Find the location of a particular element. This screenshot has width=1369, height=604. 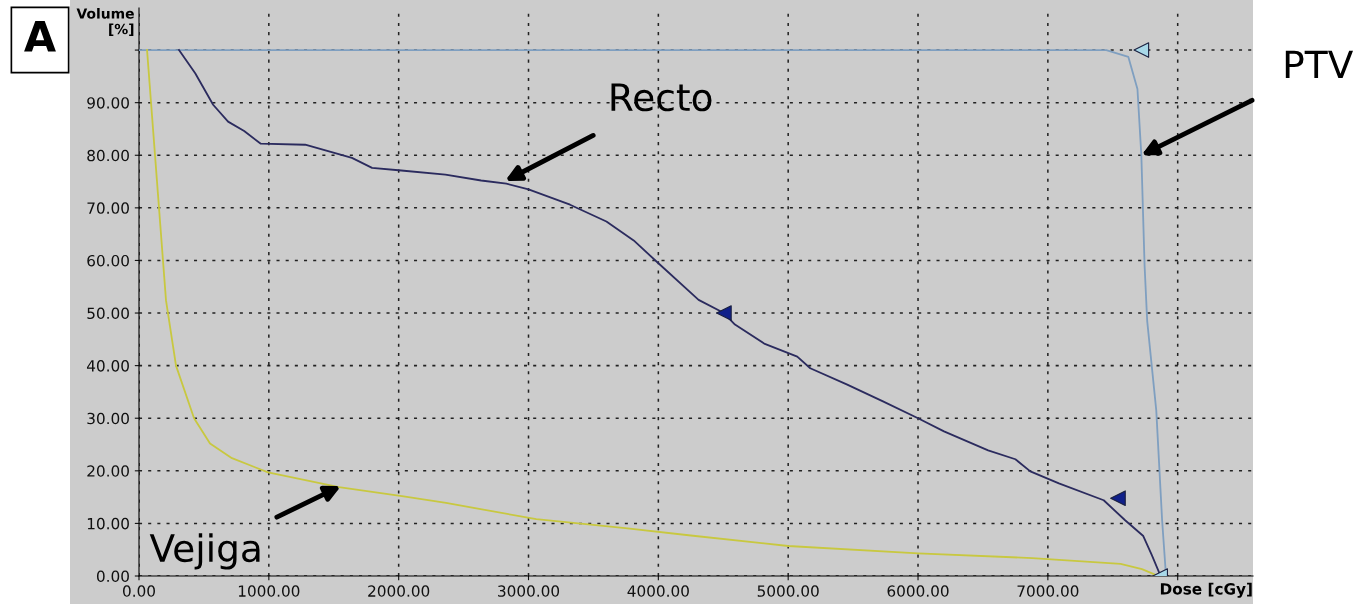

y-tick-label: 10.00 is located at coordinates (108, 523).